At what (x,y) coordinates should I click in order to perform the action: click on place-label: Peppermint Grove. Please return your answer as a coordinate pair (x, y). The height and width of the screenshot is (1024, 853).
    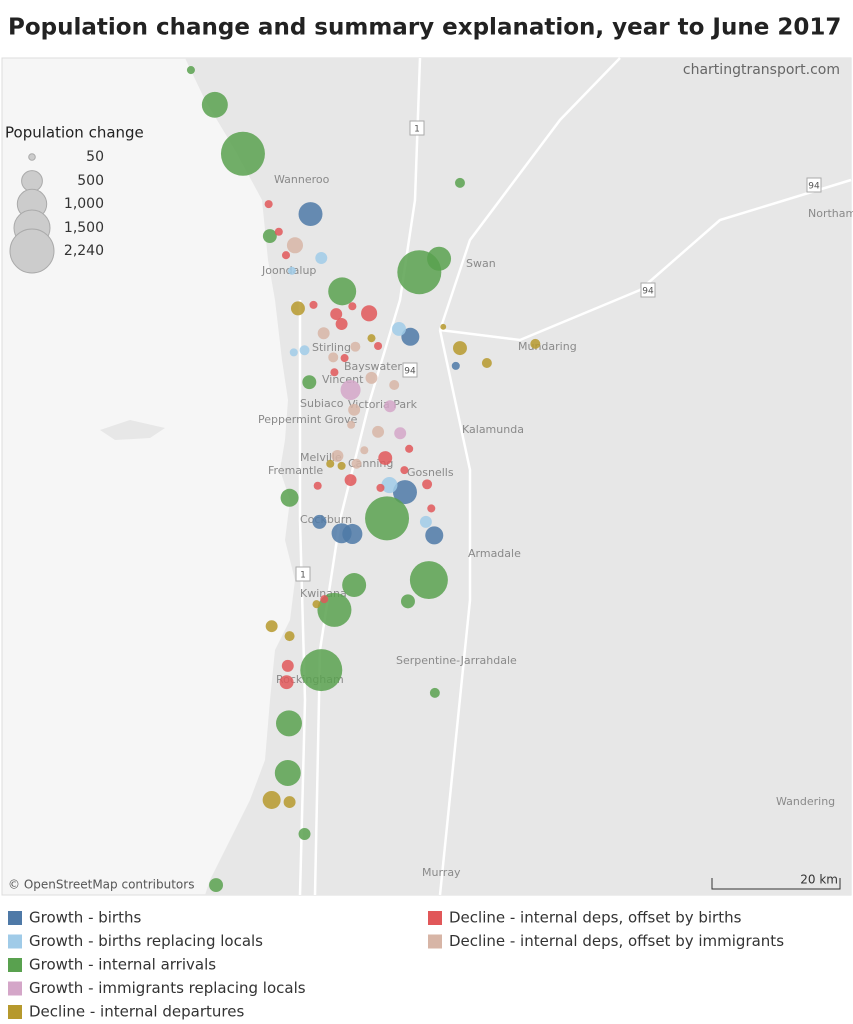
    Looking at the image, I should click on (308, 419).